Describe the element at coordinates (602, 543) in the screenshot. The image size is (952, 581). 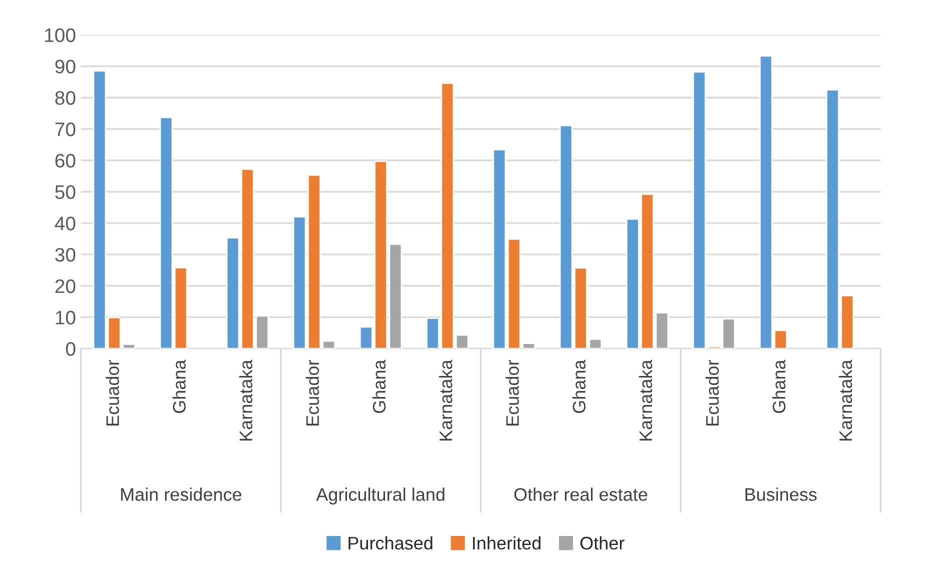
I see `legend-label: Other` at that location.